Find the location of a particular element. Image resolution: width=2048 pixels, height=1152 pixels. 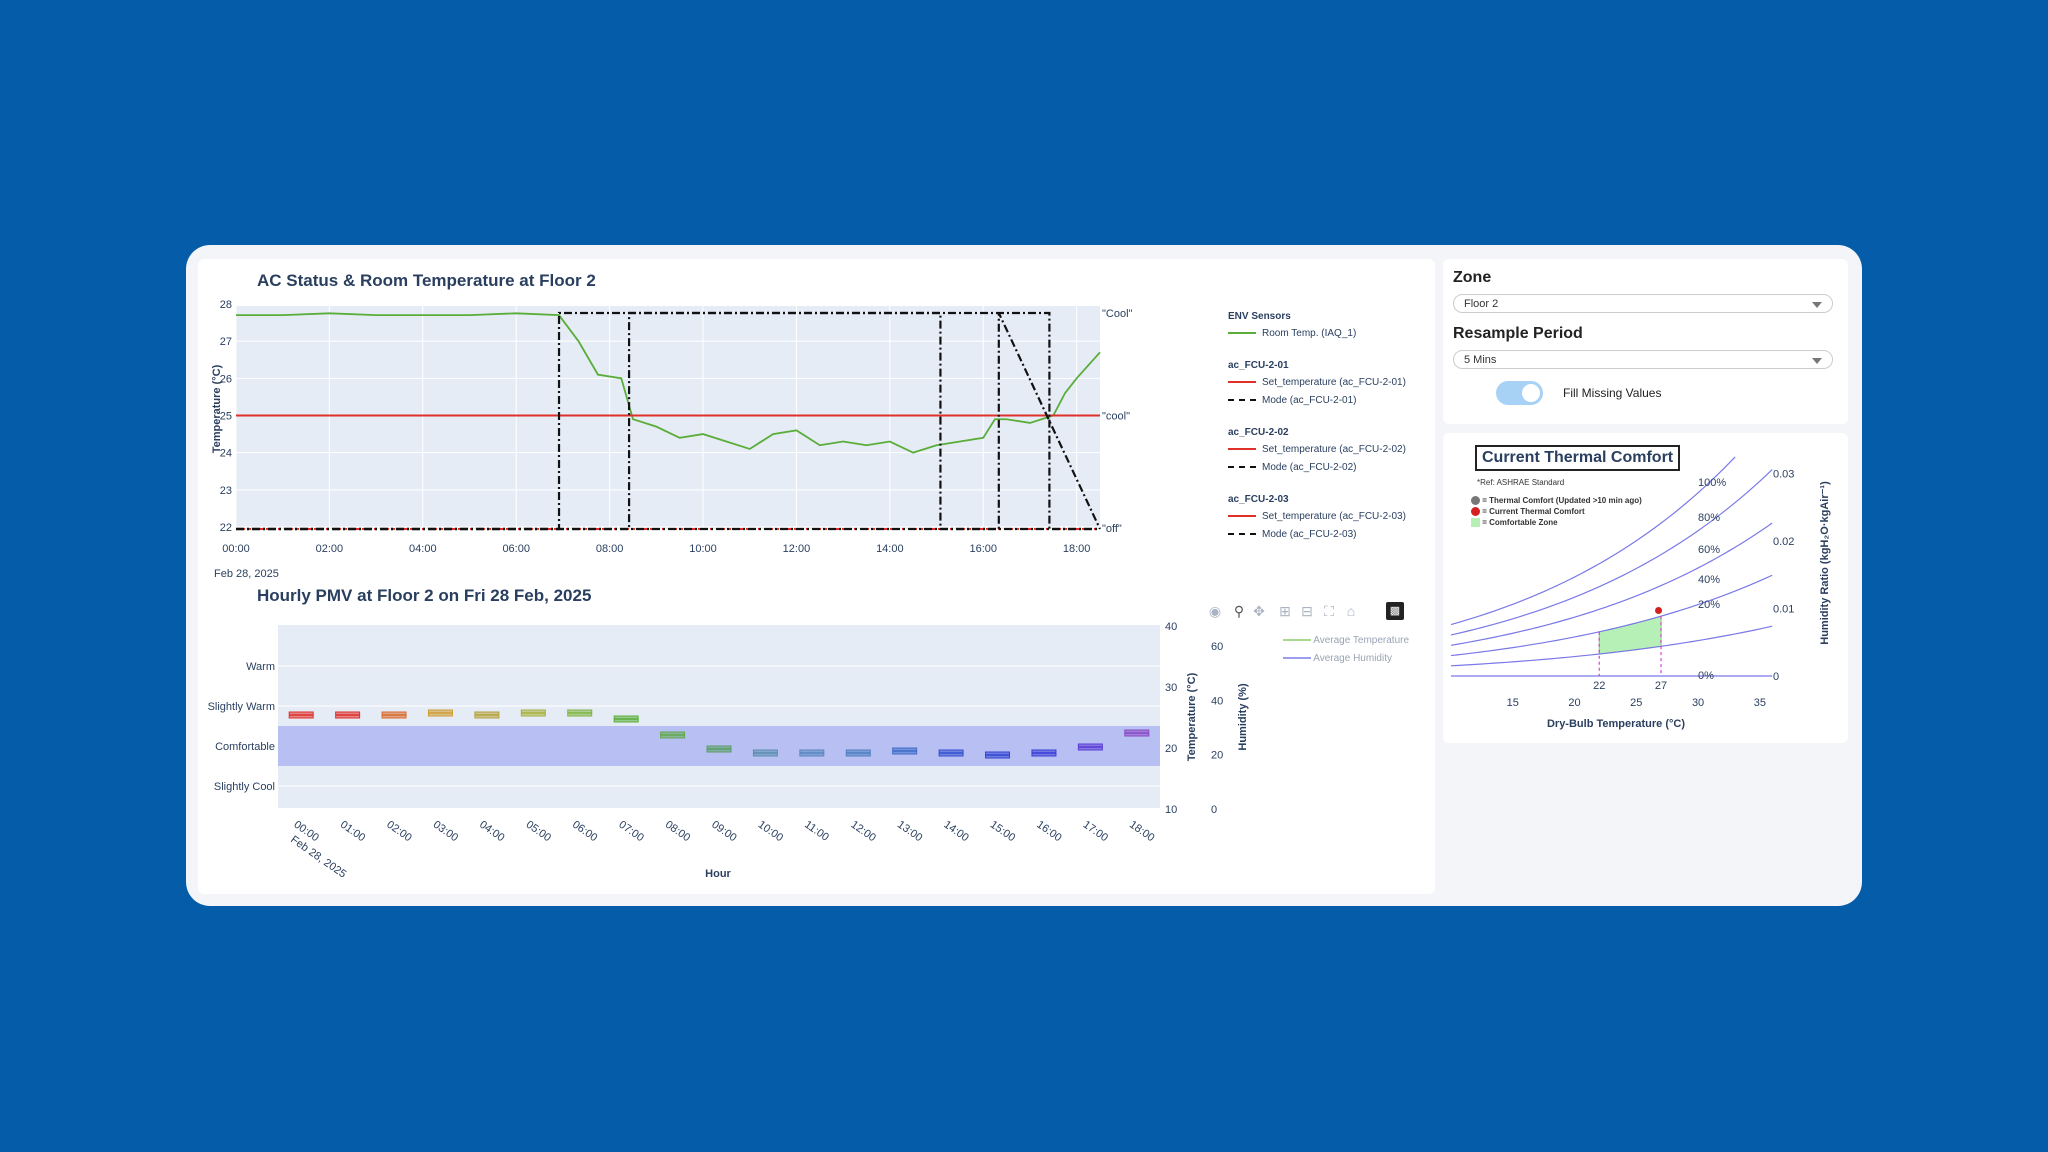

psy-y-tick-label: 0.03 is located at coordinates (1783, 475).